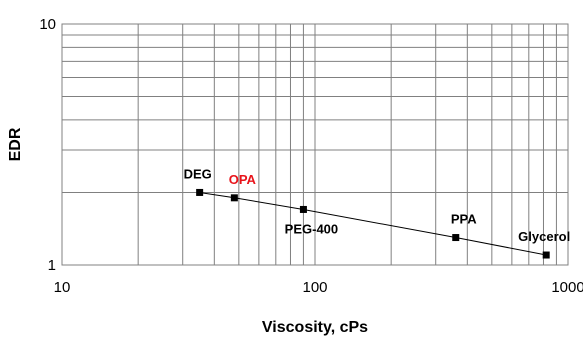 This screenshot has height=340, width=583. What do you see at coordinates (567, 287) in the screenshot?
I see `x-tick-label: 1000` at bounding box center [567, 287].